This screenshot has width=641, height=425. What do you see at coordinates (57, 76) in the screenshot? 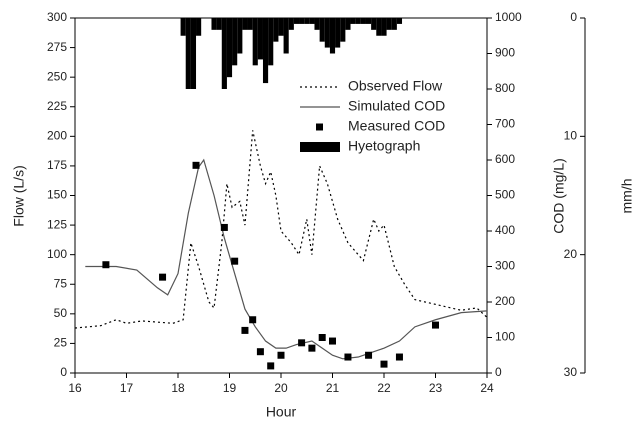
I see `y-tick-label: 250` at bounding box center [57, 76].